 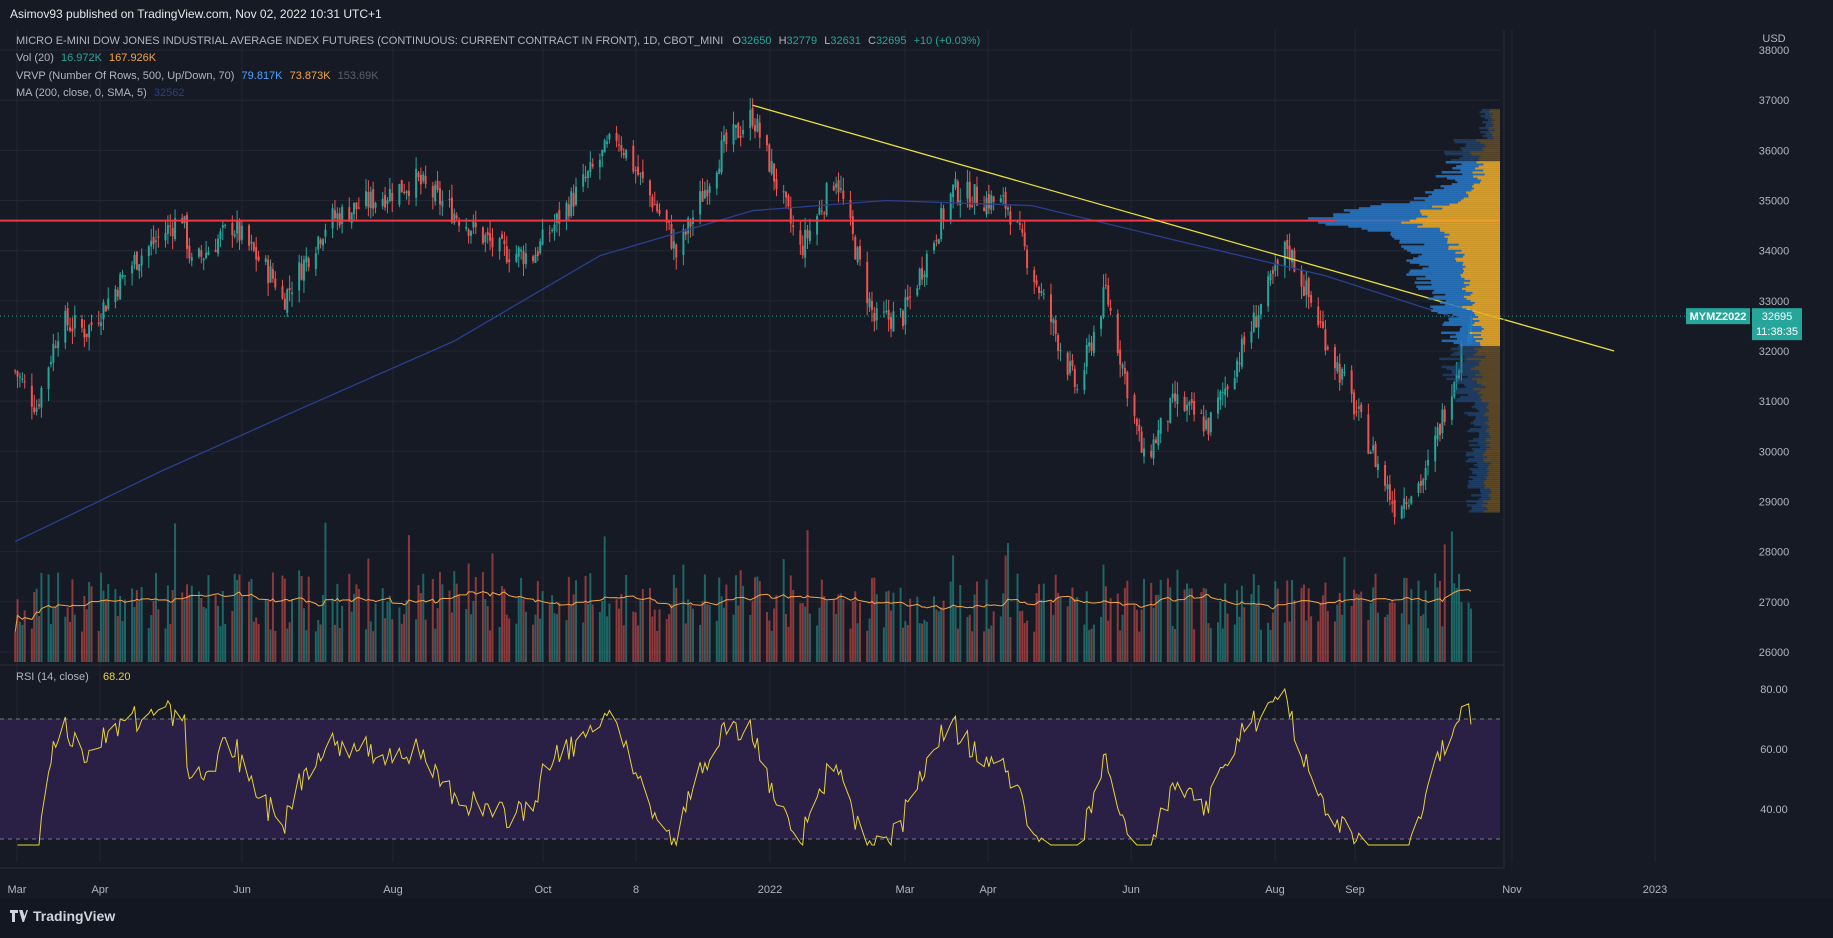 What do you see at coordinates (358, 75) in the screenshot?
I see `vrvp-total-value: 153.69K` at bounding box center [358, 75].